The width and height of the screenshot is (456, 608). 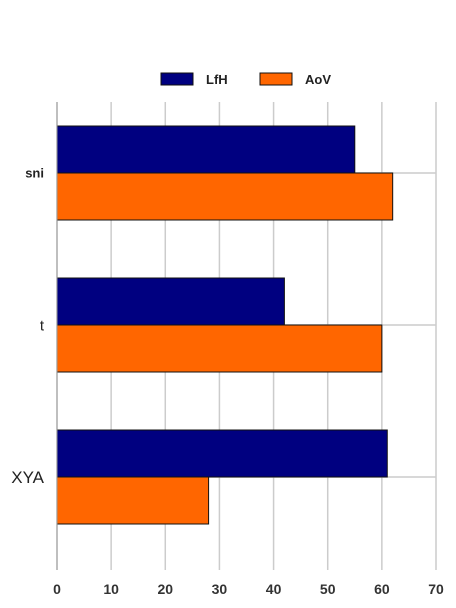 What do you see at coordinates (206, 149) in the screenshot?
I see `bar-lfh-sni` at bounding box center [206, 149].